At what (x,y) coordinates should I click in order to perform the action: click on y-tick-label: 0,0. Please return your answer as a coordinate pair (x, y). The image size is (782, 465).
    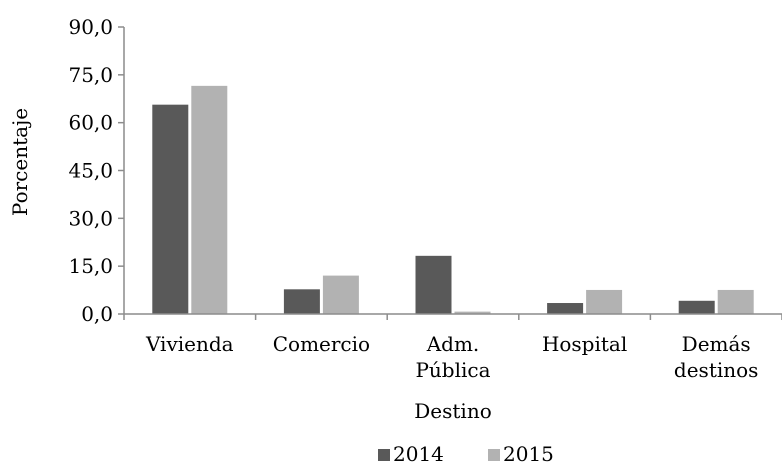
    Looking at the image, I should click on (97, 314).